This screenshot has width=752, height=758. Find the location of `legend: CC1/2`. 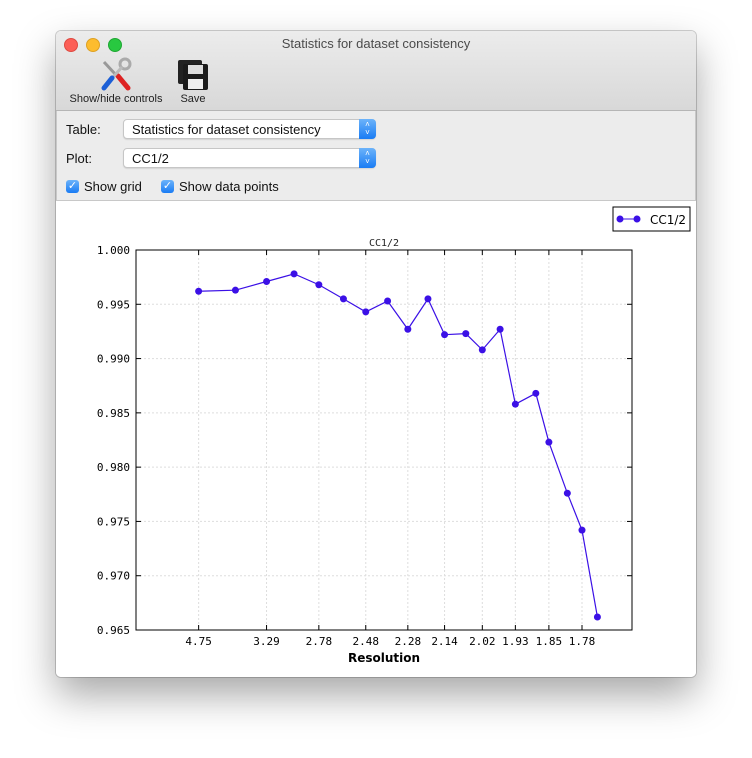

legend: CC1/2 is located at coordinates (651, 219).